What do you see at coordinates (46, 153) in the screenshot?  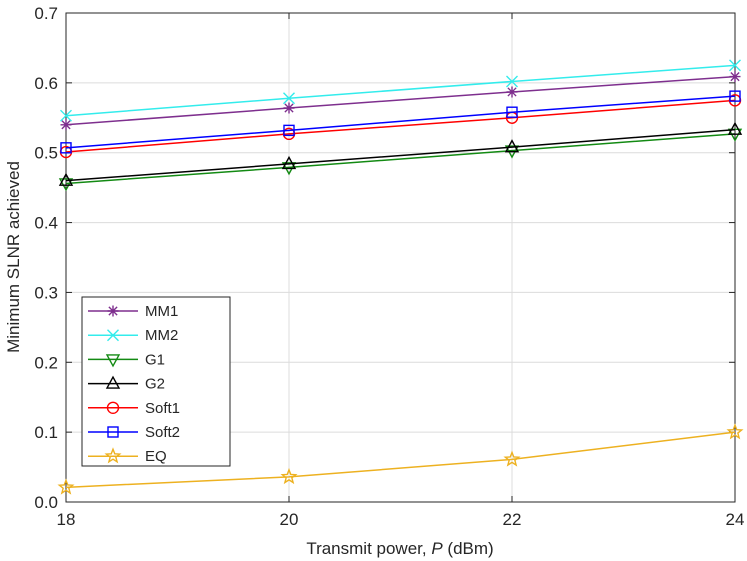 I see `y-tick-label: 0.5` at bounding box center [46, 153].